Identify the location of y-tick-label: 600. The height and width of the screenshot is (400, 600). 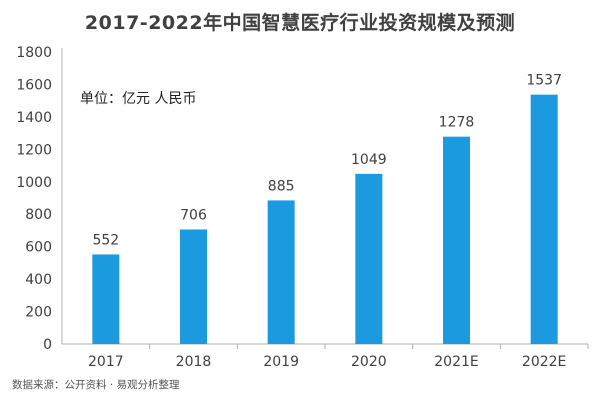
(38, 248).